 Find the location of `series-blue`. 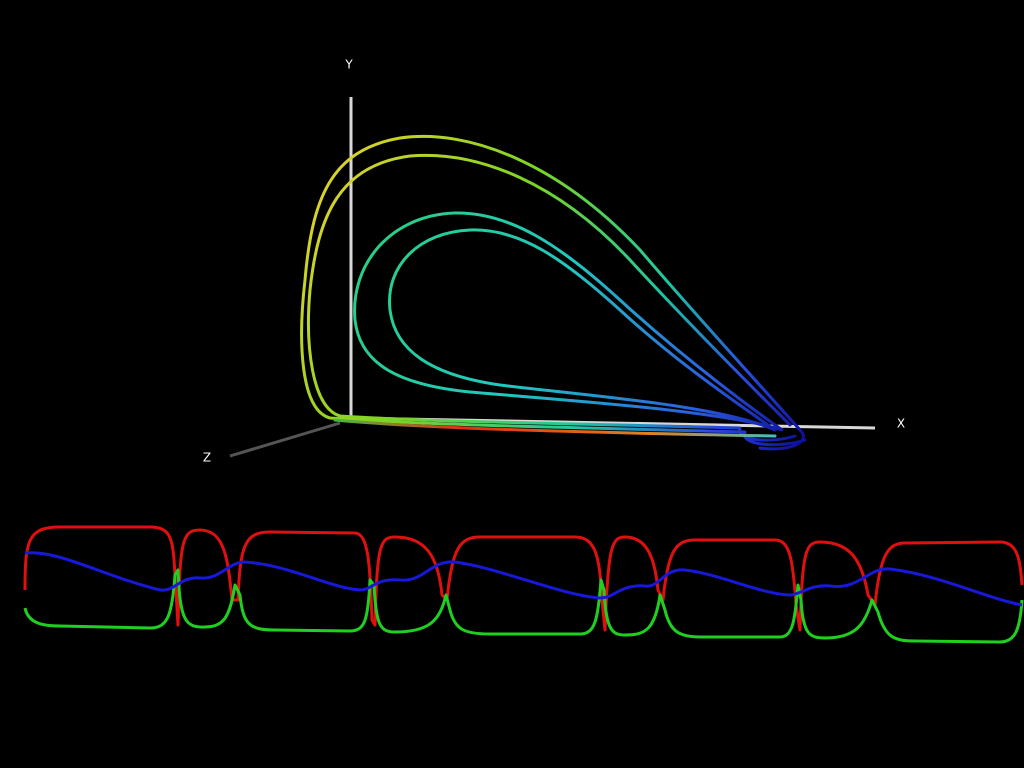

series-blue is located at coordinates (523, 579).